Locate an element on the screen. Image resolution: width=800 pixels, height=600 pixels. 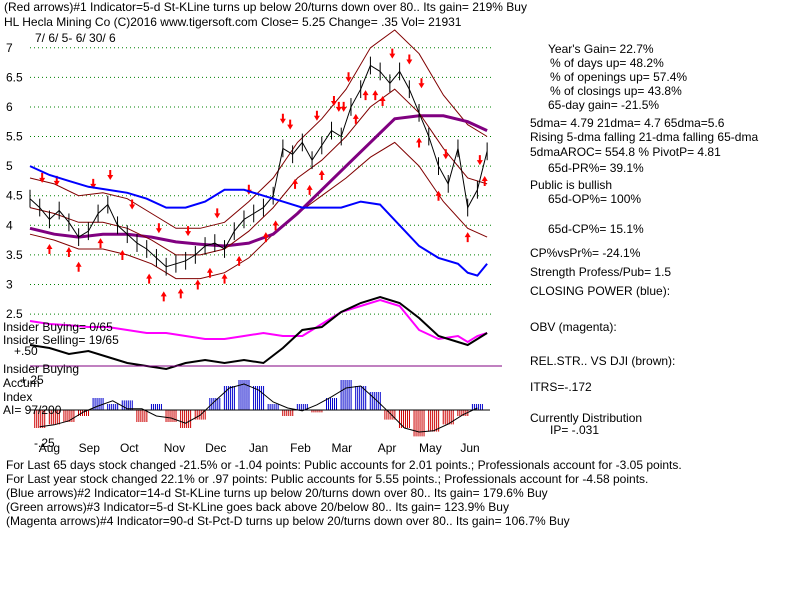
y-tick-label: 6 is located at coordinates (9, 107).